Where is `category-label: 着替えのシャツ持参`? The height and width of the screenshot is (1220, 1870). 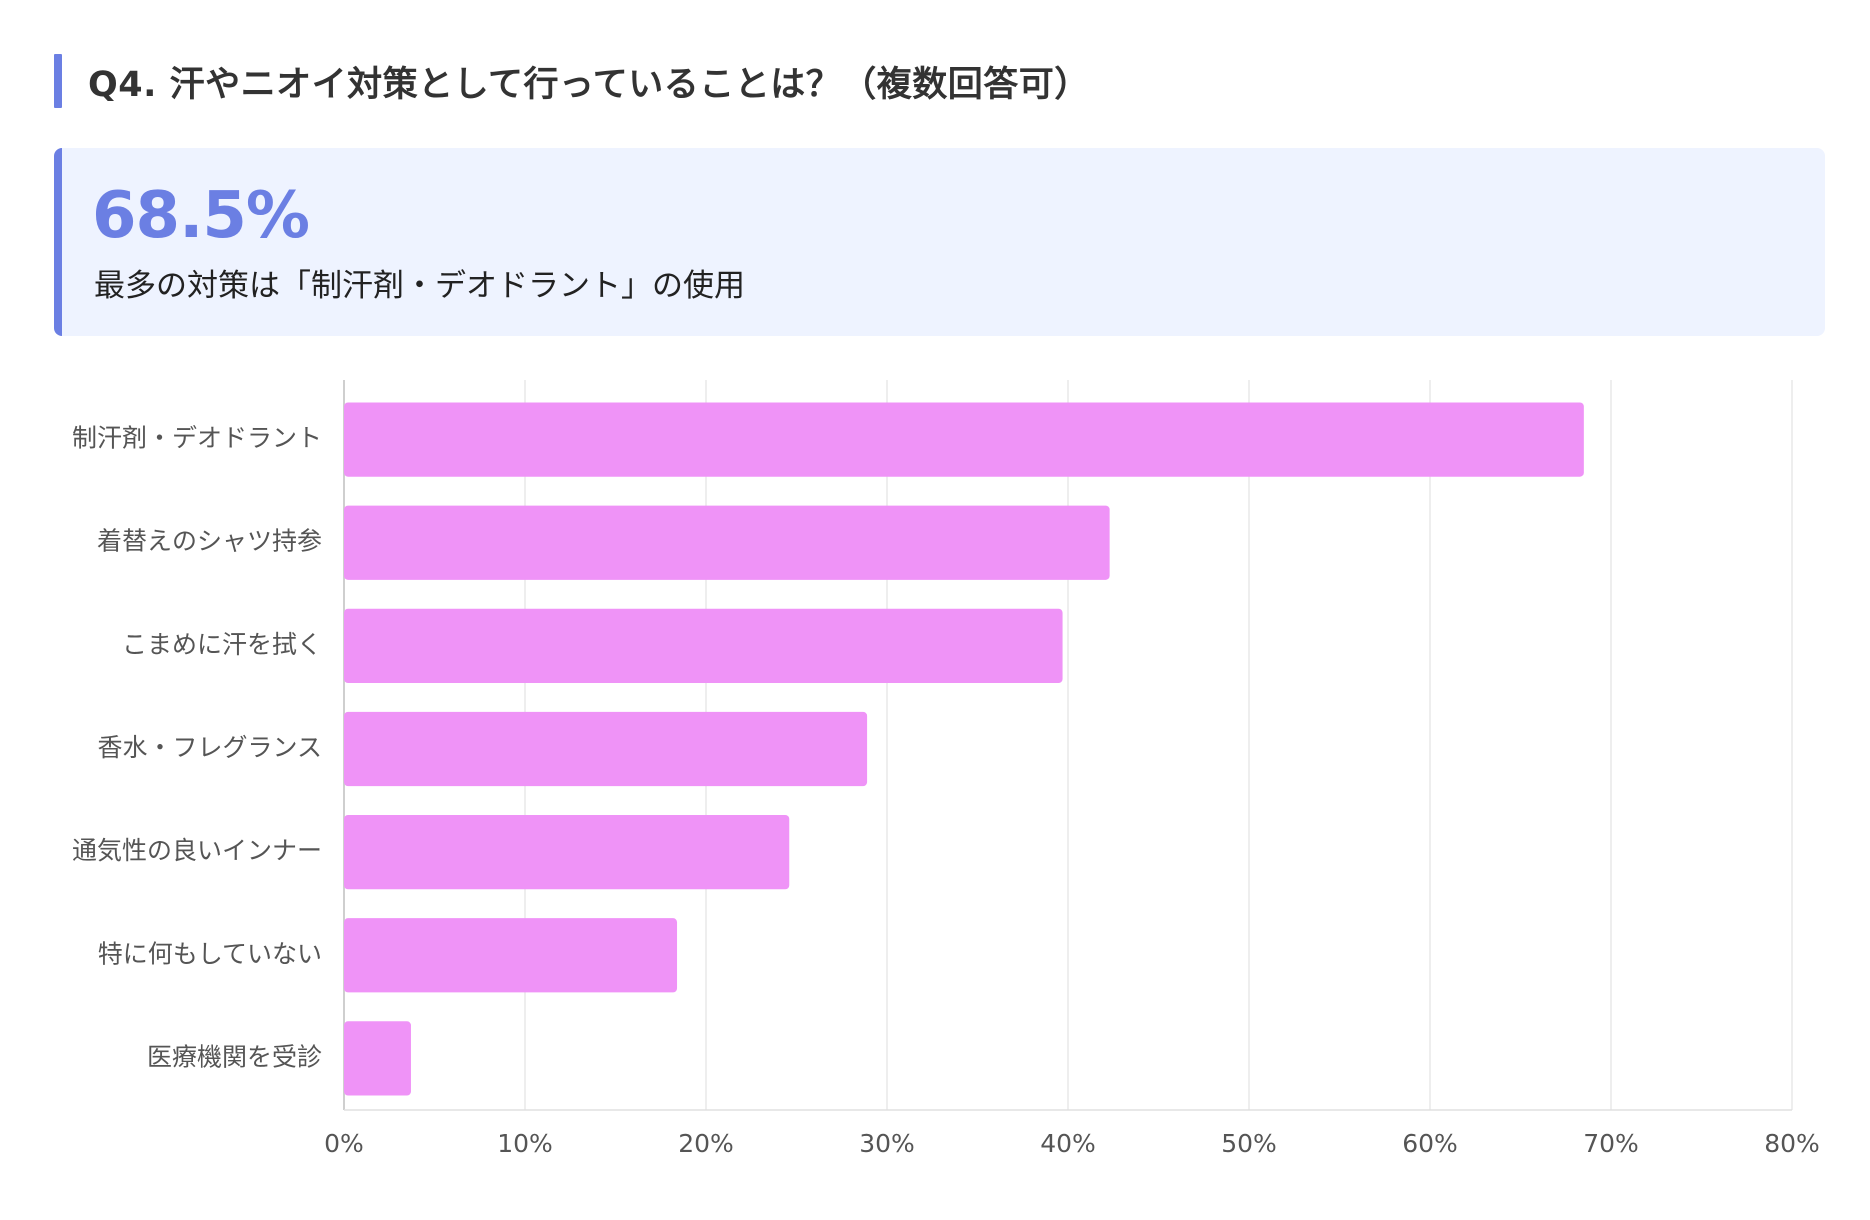
category-label: 着替えのシャツ持参 is located at coordinates (209, 541).